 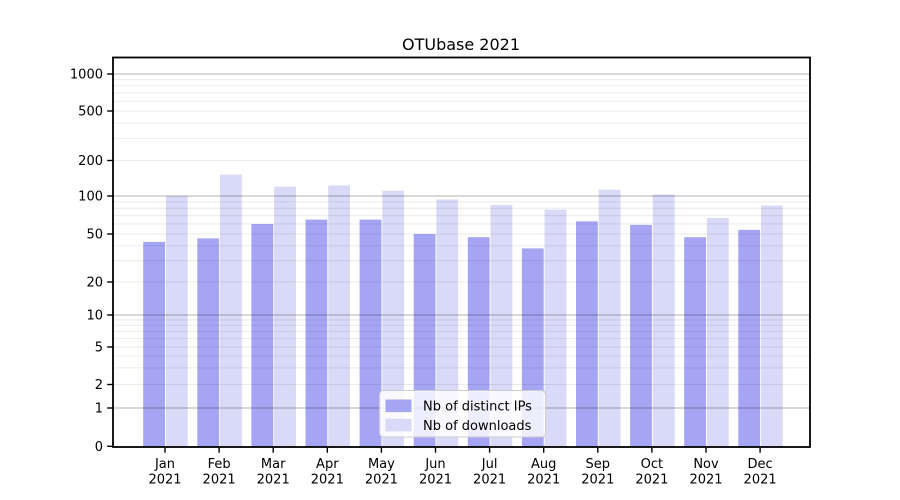 I want to click on x-tick-label-month: Jan, so click(x=164, y=464).